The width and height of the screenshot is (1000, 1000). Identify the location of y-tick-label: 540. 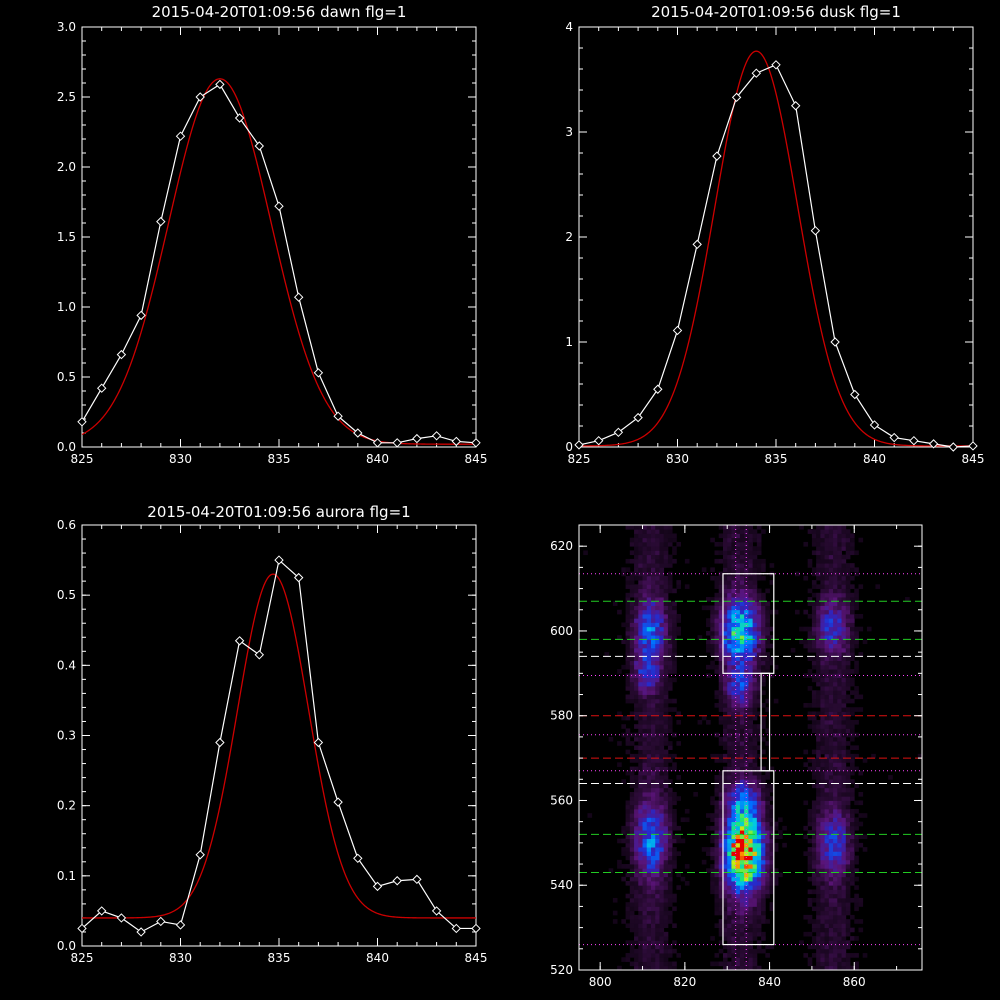
(561, 885).